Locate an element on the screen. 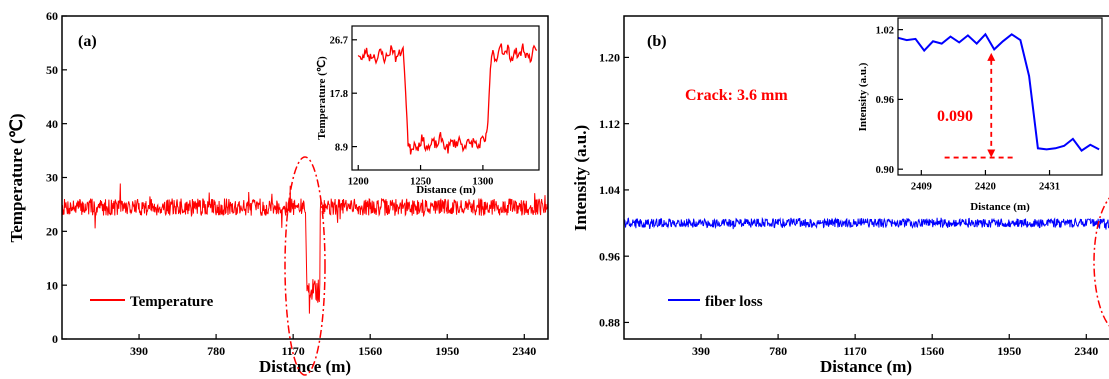  legend-label-fiber-loss: fiber loss is located at coordinates (734, 302).